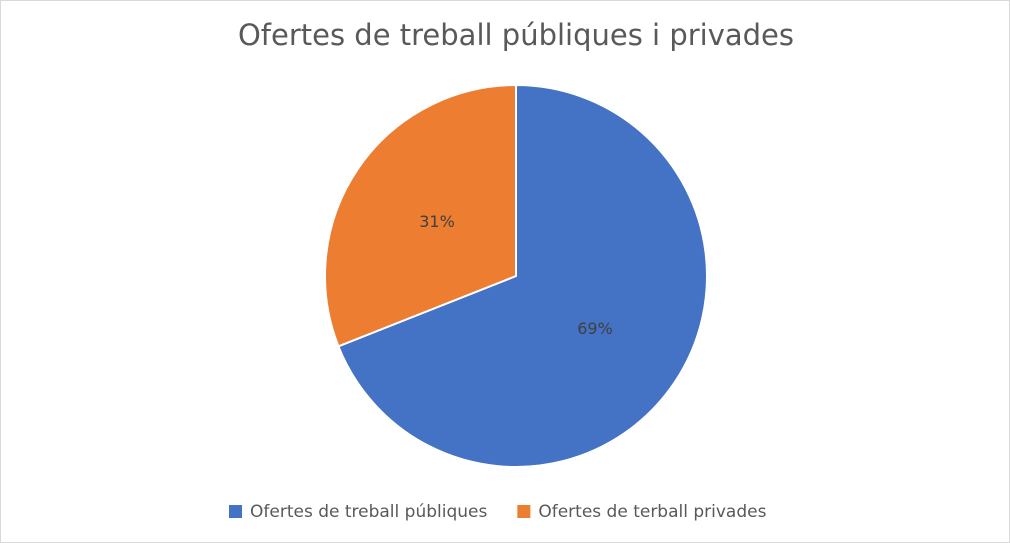 The image size is (1010, 543). What do you see at coordinates (368, 512) in the screenshot?
I see `legend-label: Ofertes de treball públiques` at bounding box center [368, 512].